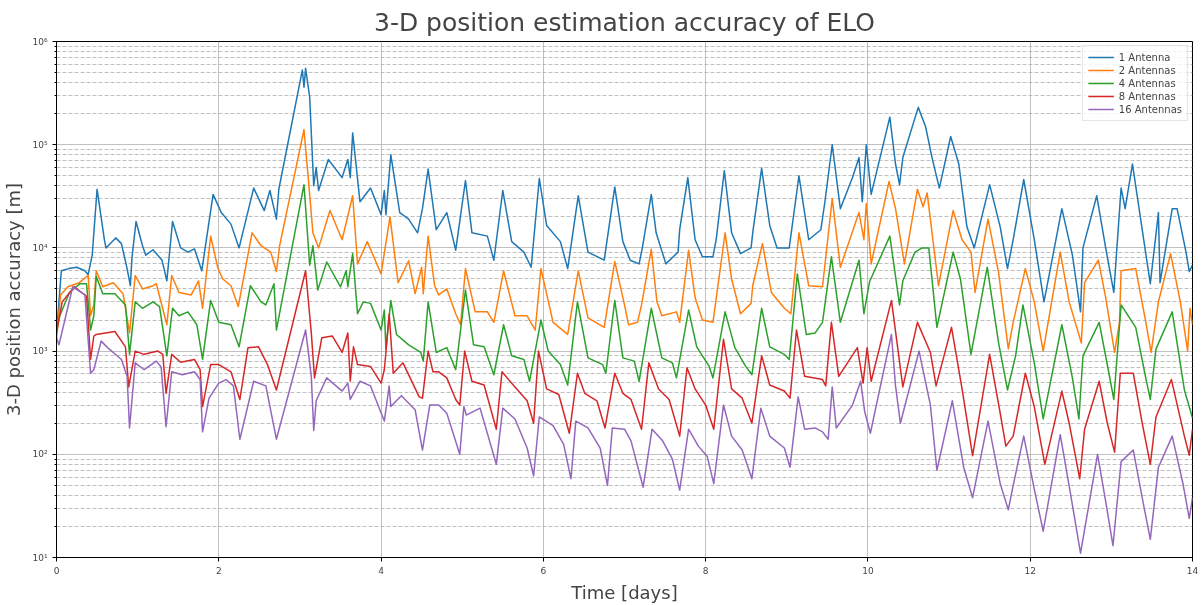  Describe the element at coordinates (40, 557) in the screenshot. I see `y-tick-label: 10¹` at that location.